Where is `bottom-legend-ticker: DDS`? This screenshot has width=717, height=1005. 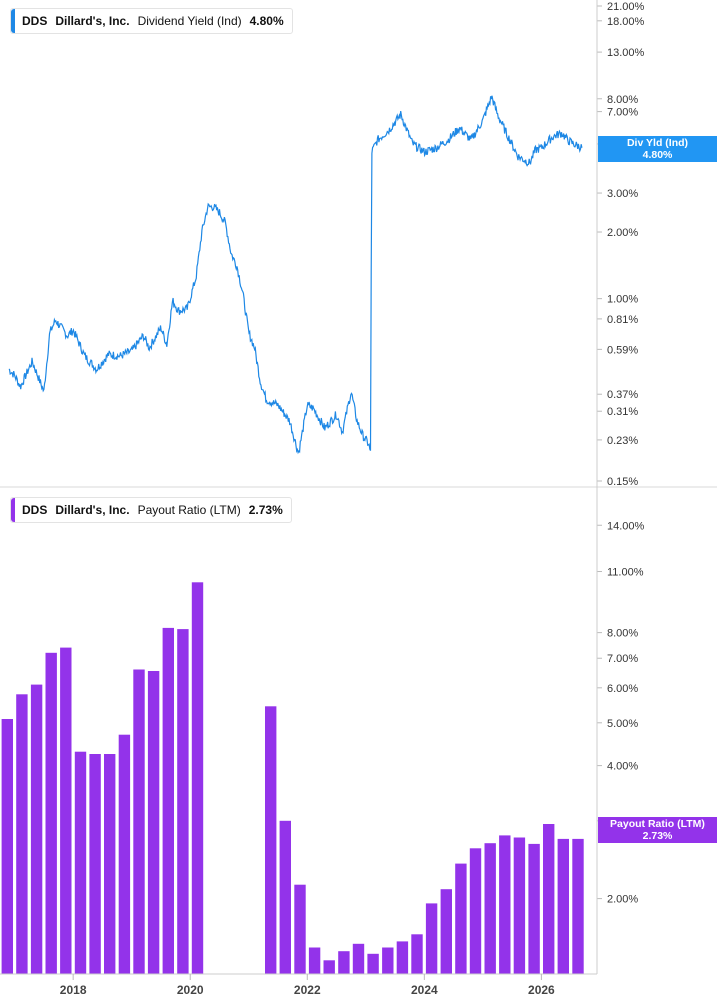 bottom-legend-ticker: DDS is located at coordinates (35, 510).